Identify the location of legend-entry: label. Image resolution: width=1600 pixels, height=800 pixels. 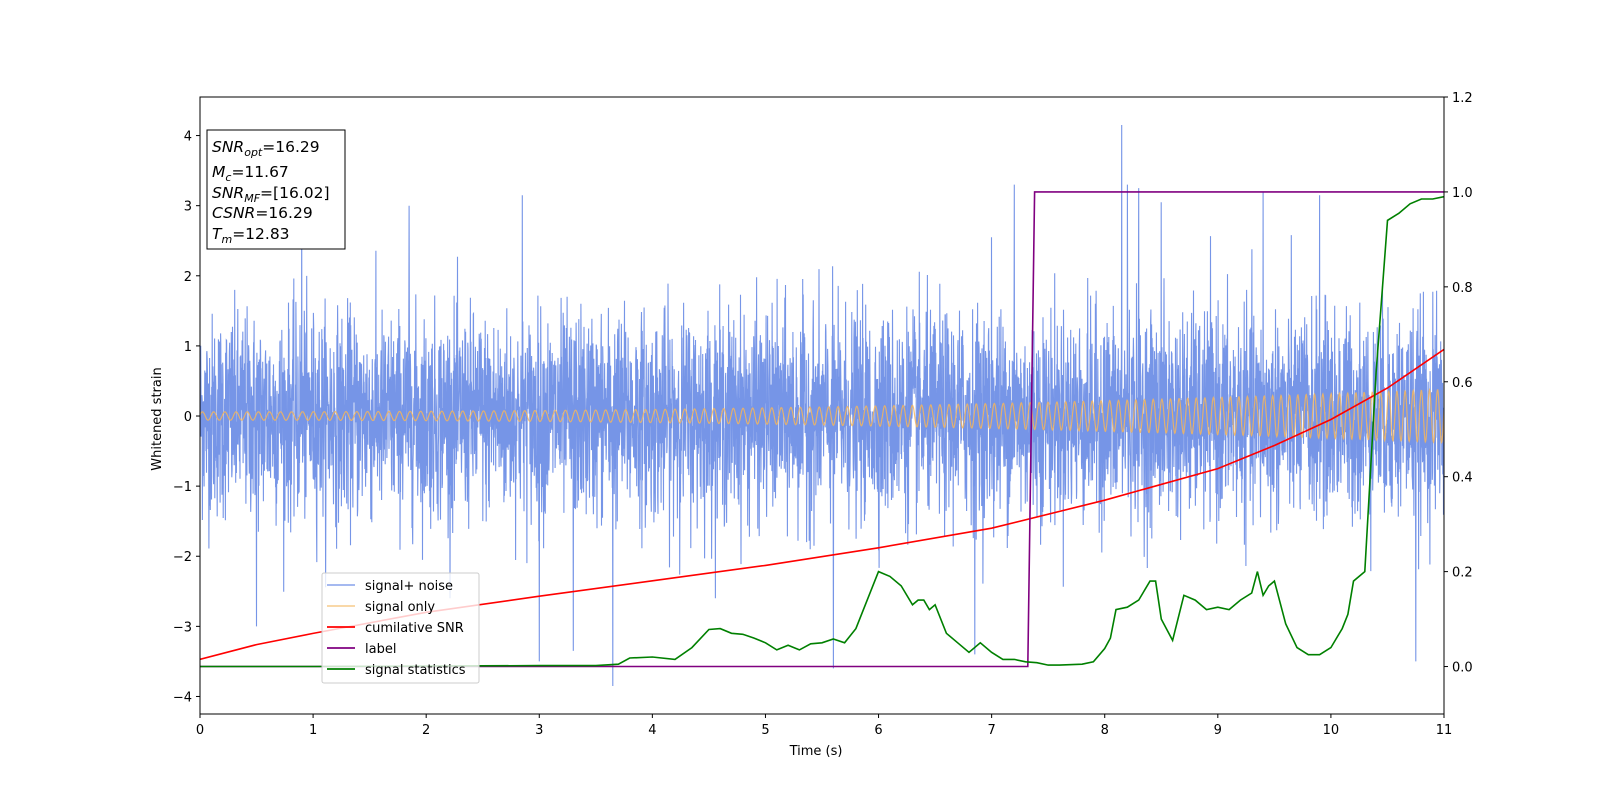
(380, 649).